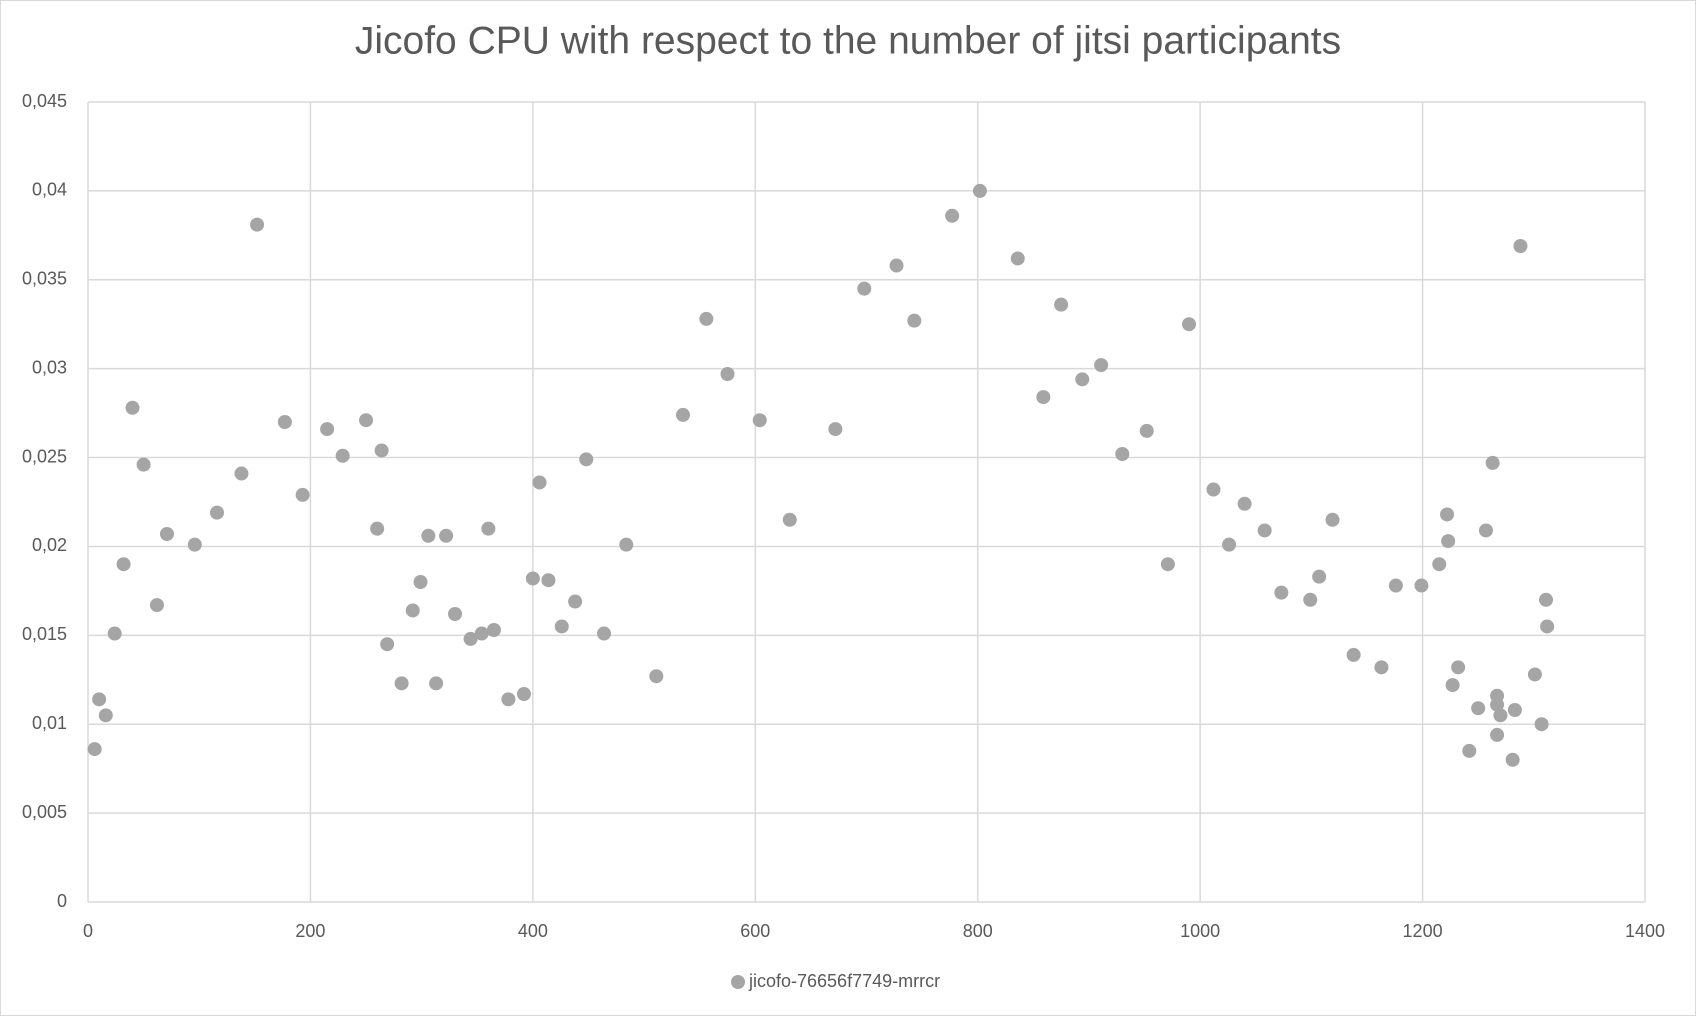  What do you see at coordinates (49, 723) in the screenshot?
I see `y-tick-label: 0,01` at bounding box center [49, 723].